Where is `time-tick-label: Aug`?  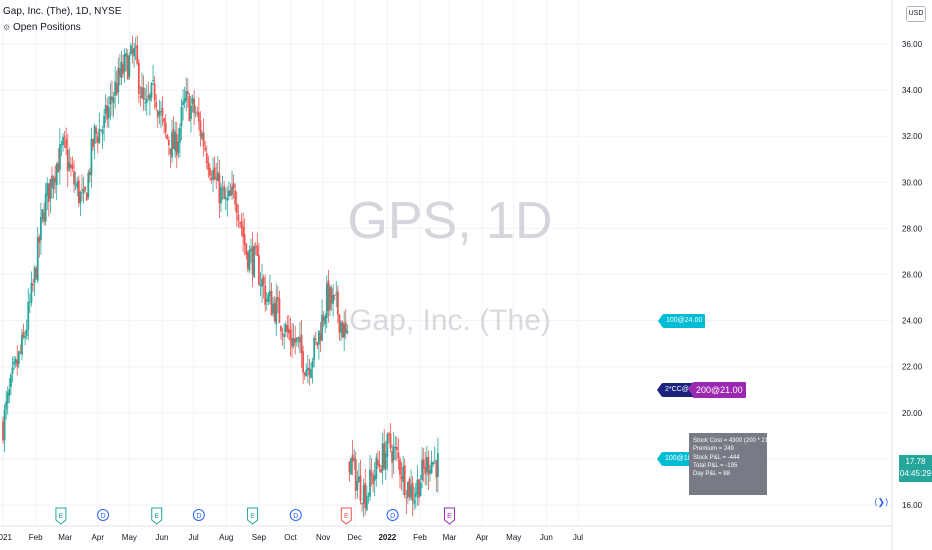
time-tick-label: Aug is located at coordinates (226, 537).